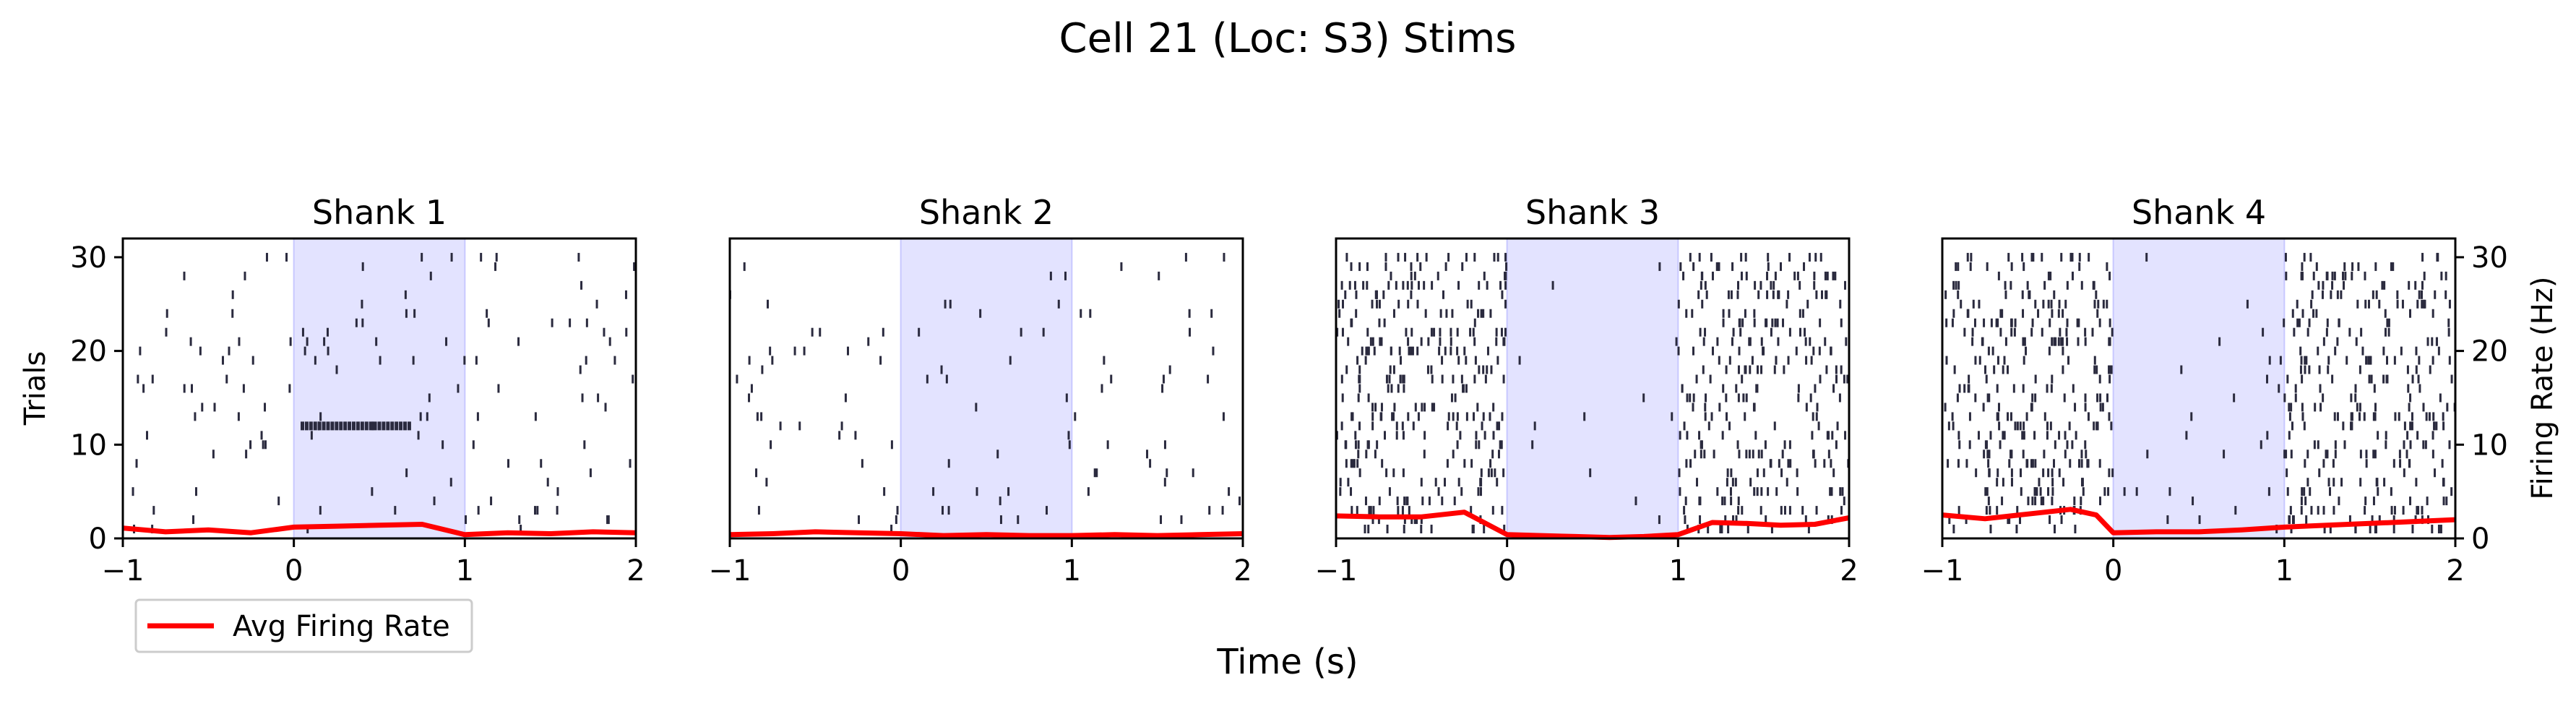  Describe the element at coordinates (2480, 539) in the screenshot. I see `y-tick-label-right: 0` at that location.